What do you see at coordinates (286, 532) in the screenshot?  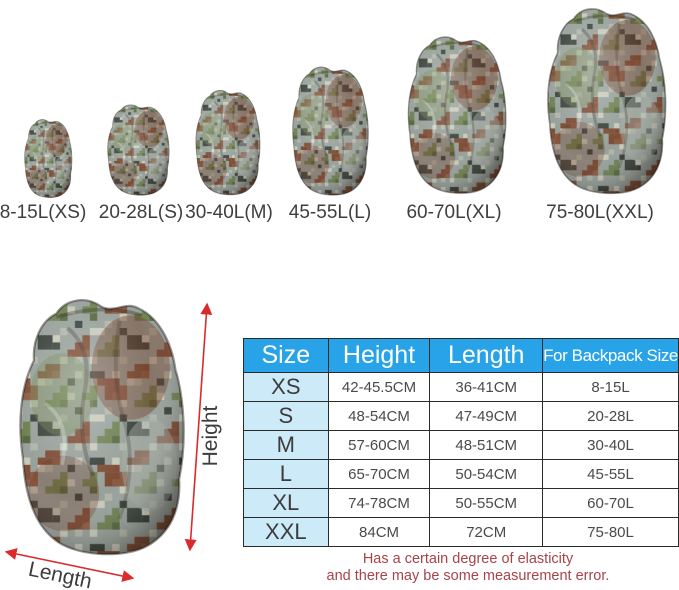 I see `size-cell: XXL` at bounding box center [286, 532].